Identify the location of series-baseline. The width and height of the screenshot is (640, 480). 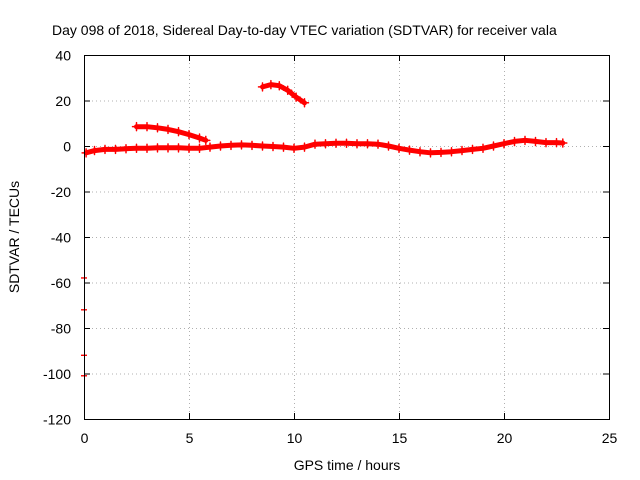
(324, 146).